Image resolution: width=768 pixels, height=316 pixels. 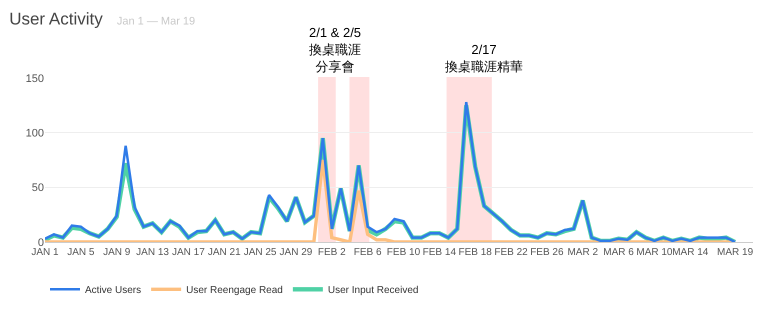 What do you see at coordinates (547, 252) in the screenshot?
I see `x-tick-label: FEB 26` at bounding box center [547, 252].